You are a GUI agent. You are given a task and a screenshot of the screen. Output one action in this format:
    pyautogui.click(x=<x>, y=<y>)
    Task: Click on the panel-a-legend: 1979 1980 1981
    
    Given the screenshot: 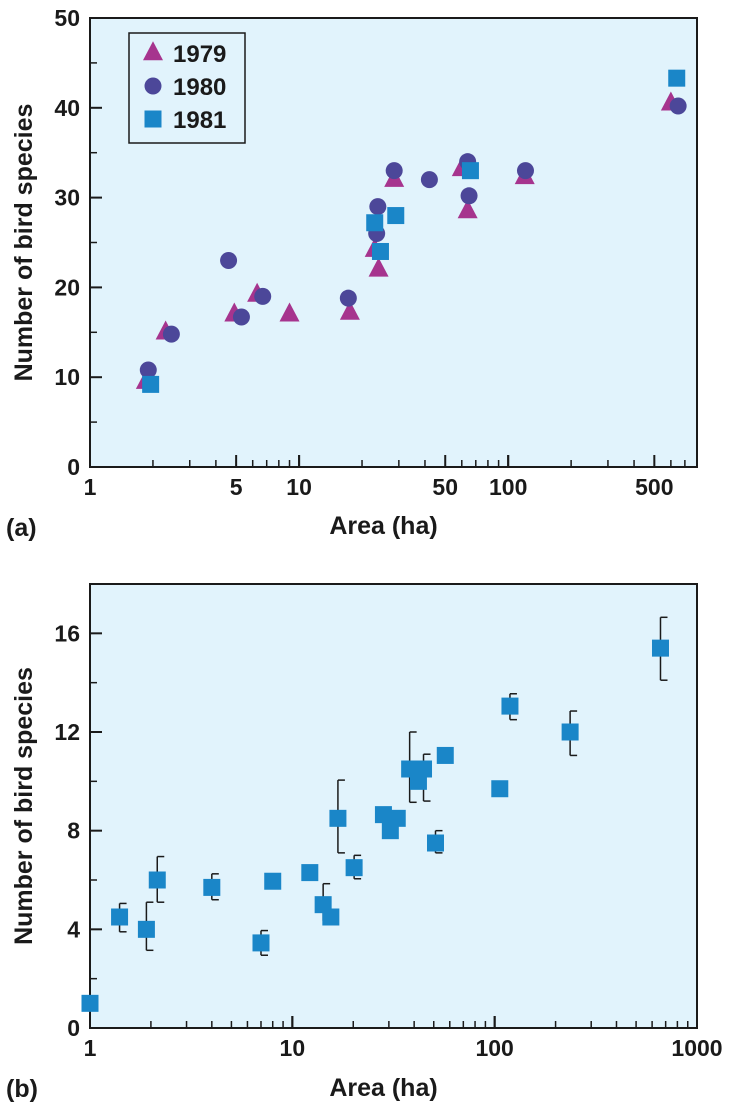 What is the action you would take?
    pyautogui.click(x=187, y=88)
    